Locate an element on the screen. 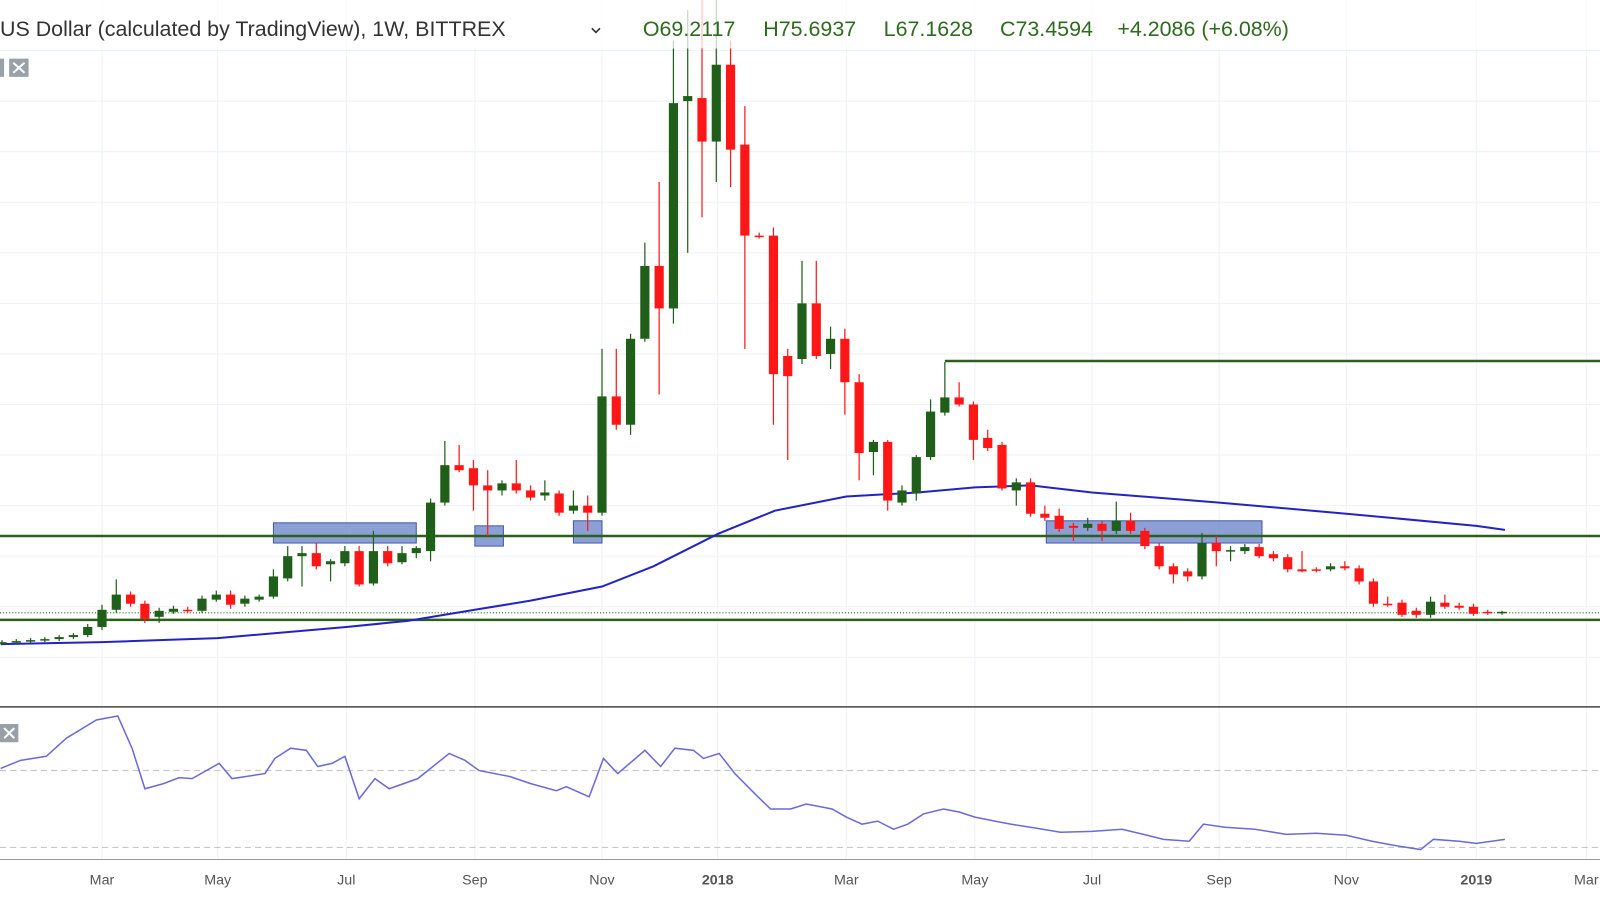 This screenshot has height=900, width=1600. header-backdrop is located at coordinates (800, 24).